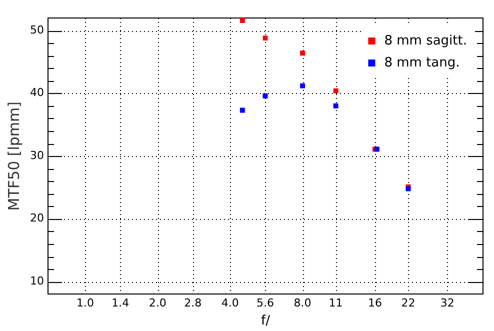 This screenshot has height=331, width=494. I want to click on x-tick-label: 1.4, so click(121, 303).